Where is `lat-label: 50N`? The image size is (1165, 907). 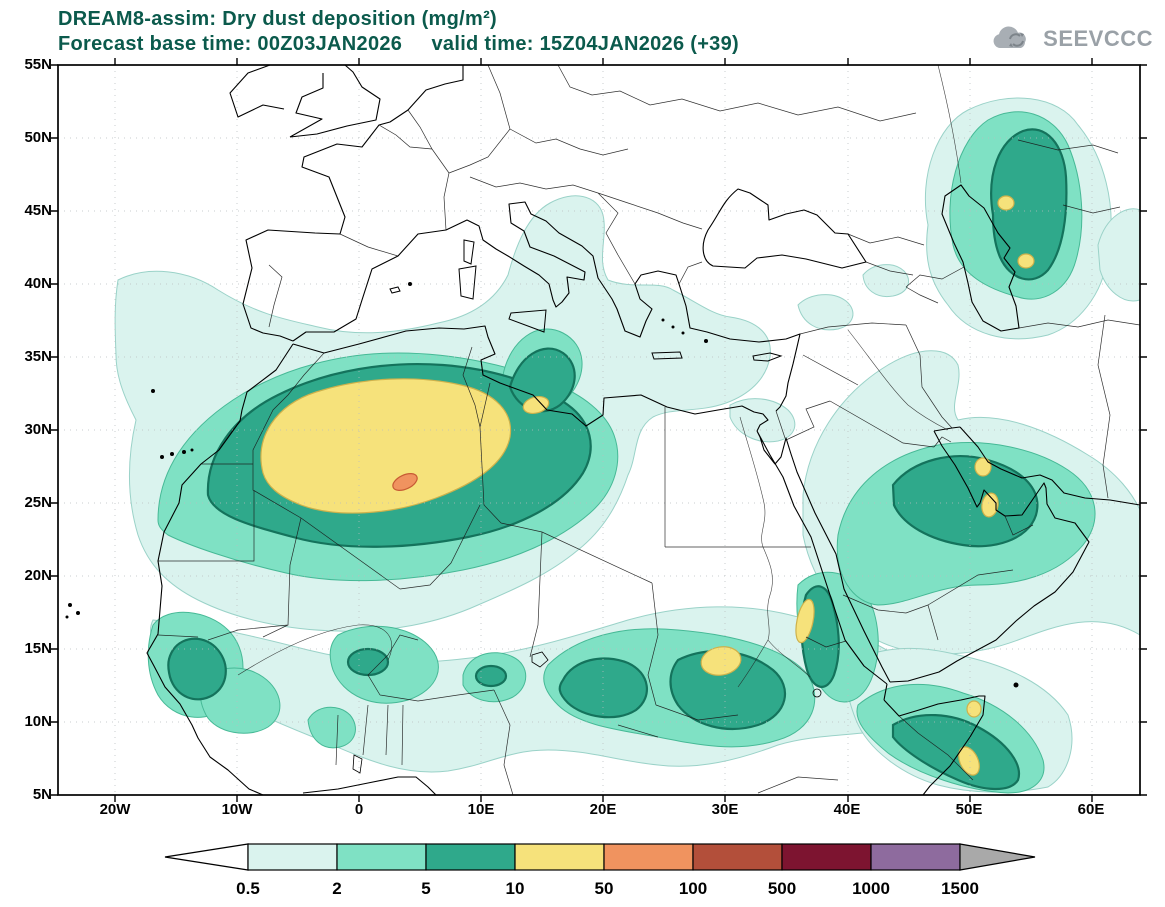
lat-label: 50N is located at coordinates (38, 137).